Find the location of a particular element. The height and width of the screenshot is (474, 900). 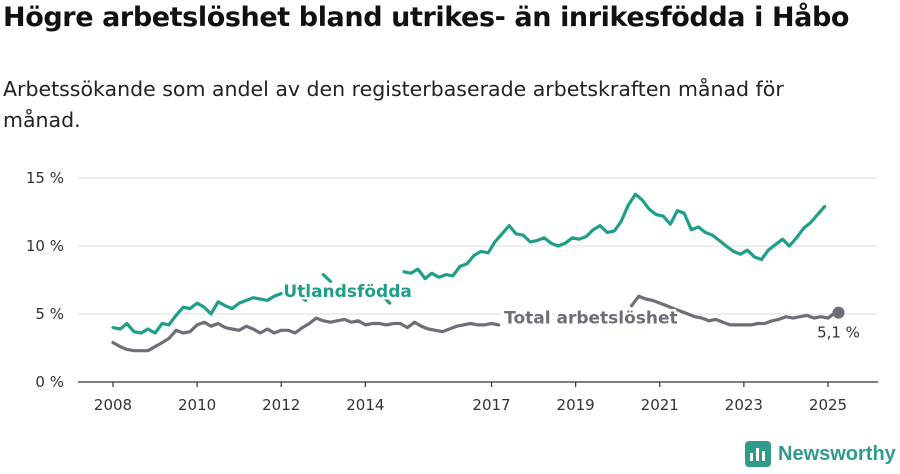

y-tick-label: 0 % is located at coordinates (49, 382).